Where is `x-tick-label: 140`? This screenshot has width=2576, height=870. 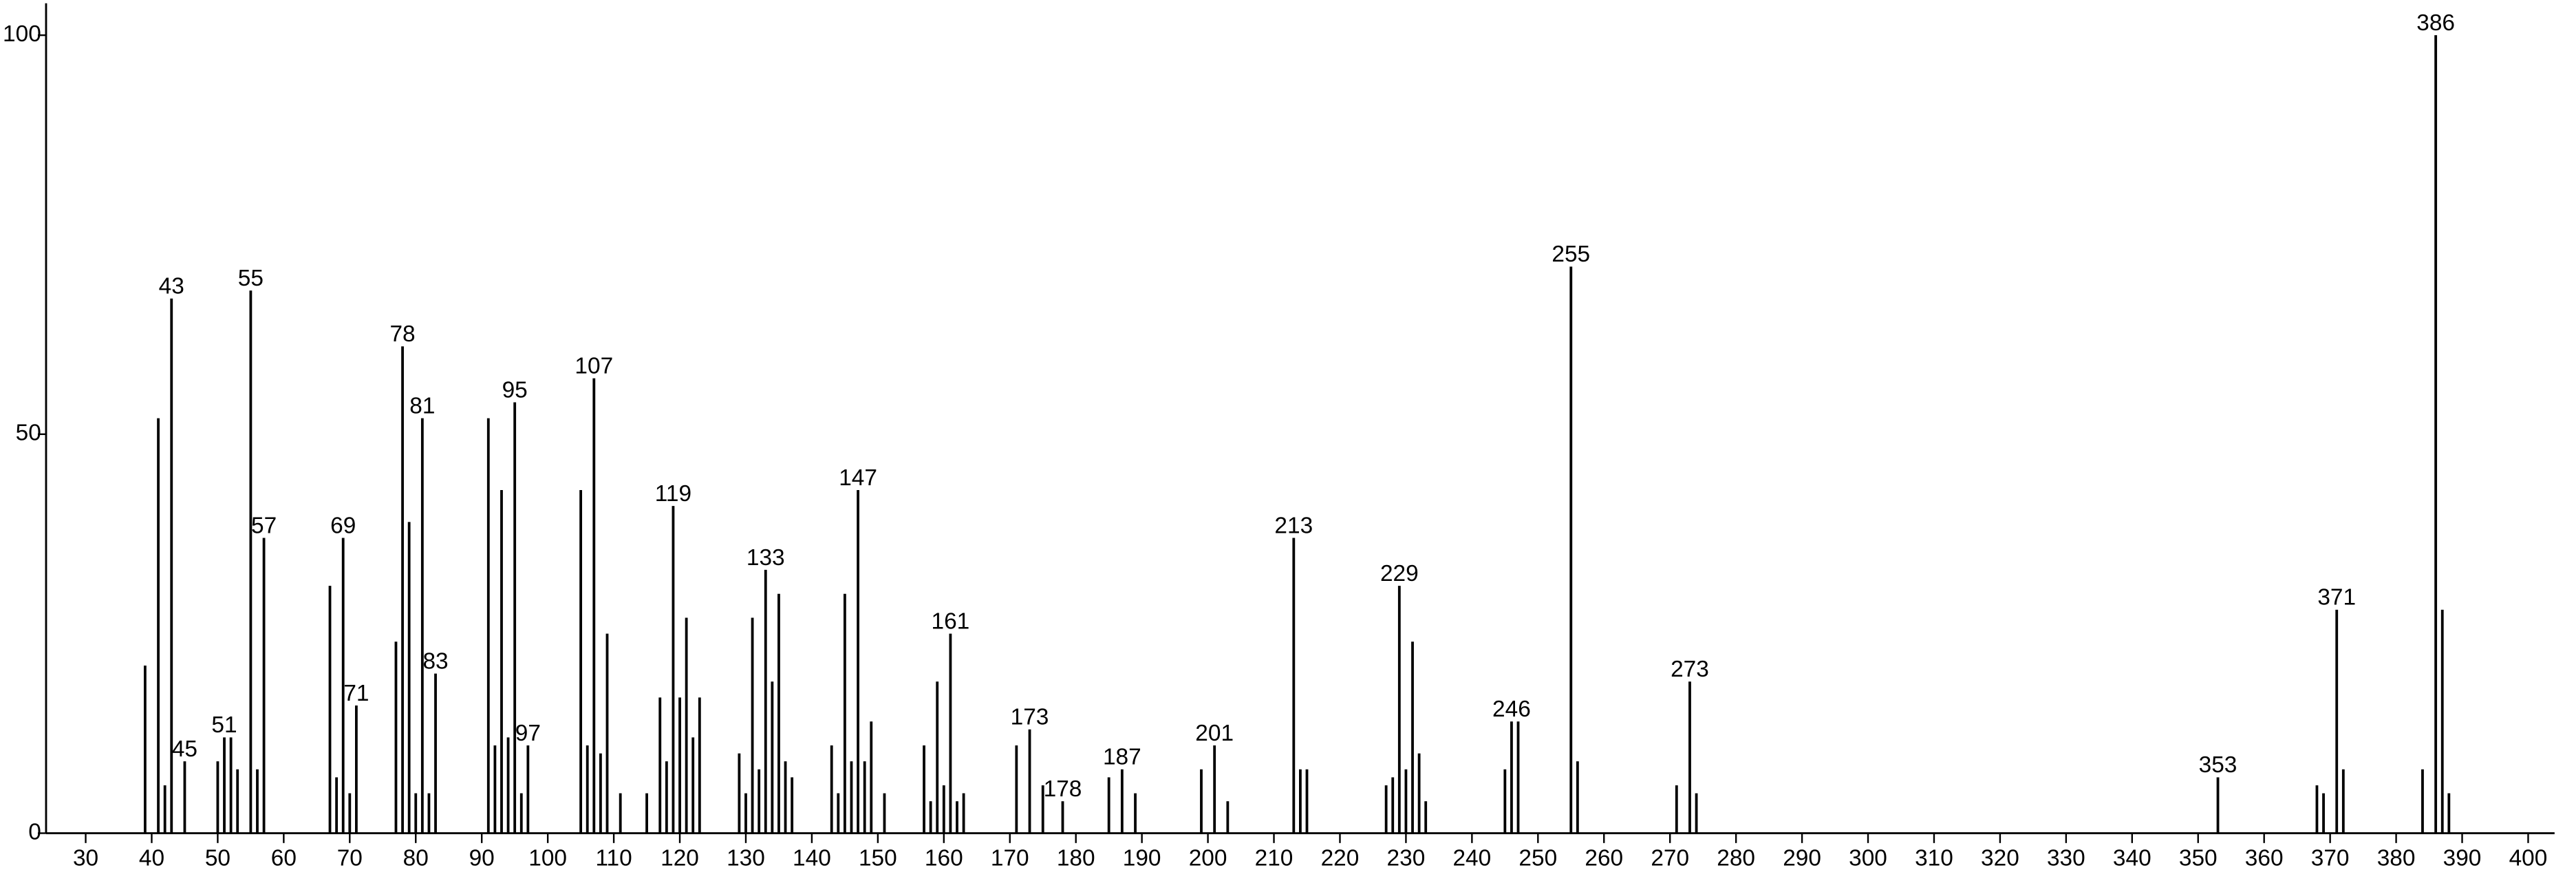
x-tick-label: 140 is located at coordinates (812, 858).